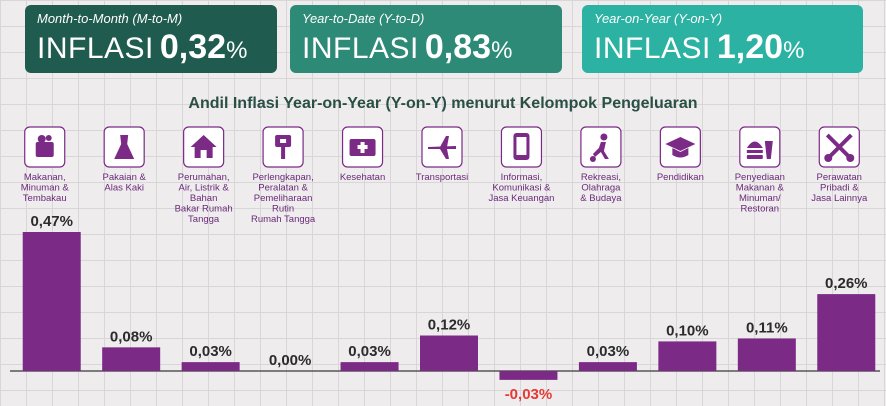  I want to click on inflation-card-mtm: Month-to-Month (M-to-M) INFLASI 0,32%, so click(151, 39).